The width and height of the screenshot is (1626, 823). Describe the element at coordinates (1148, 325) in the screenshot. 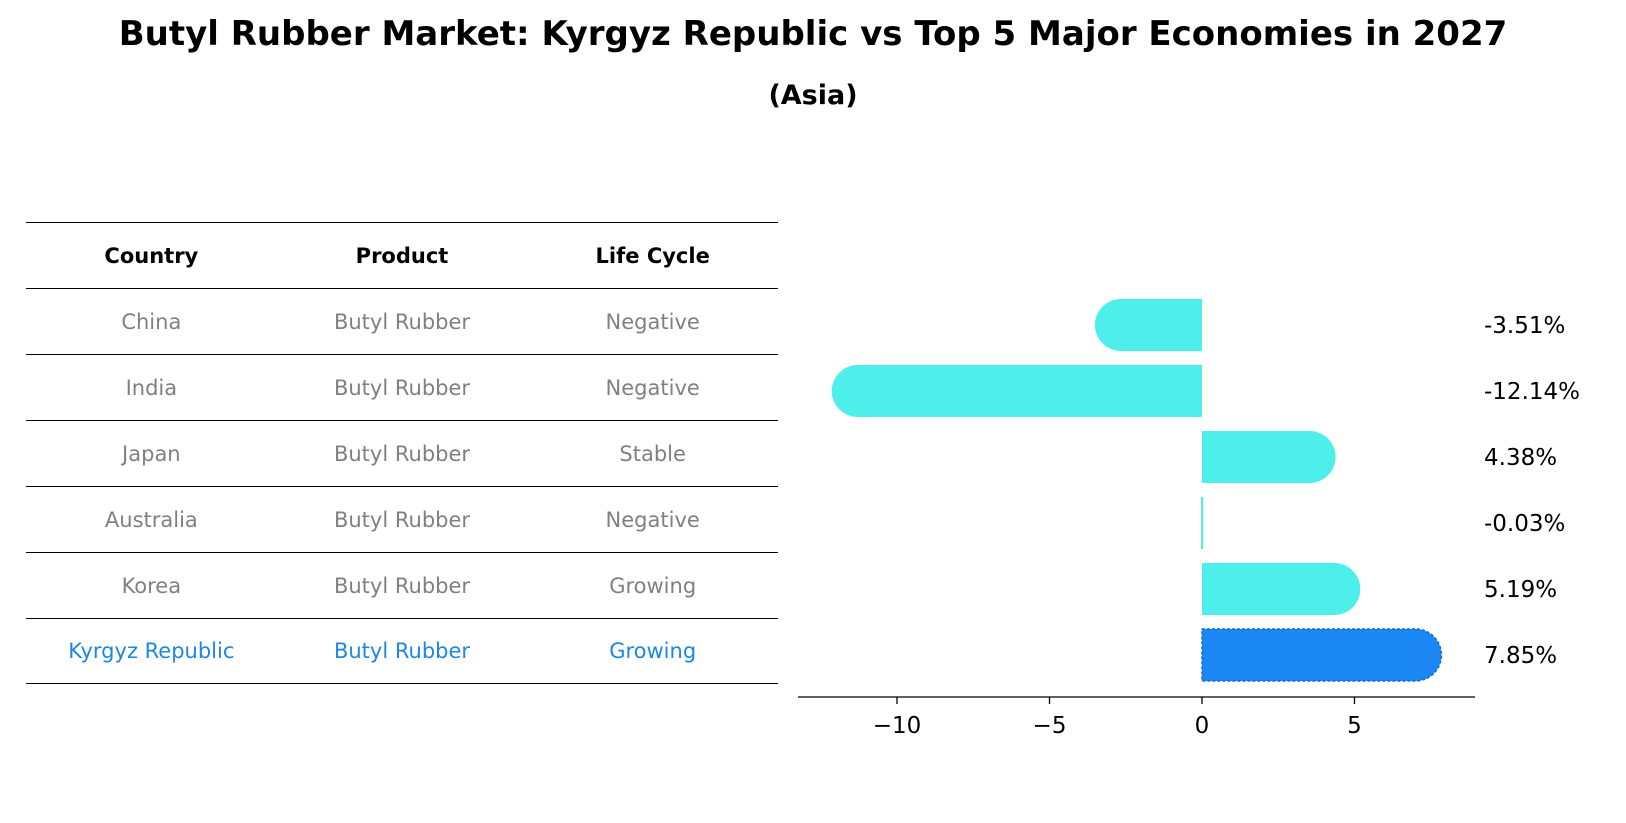

I see `bar-china` at that location.